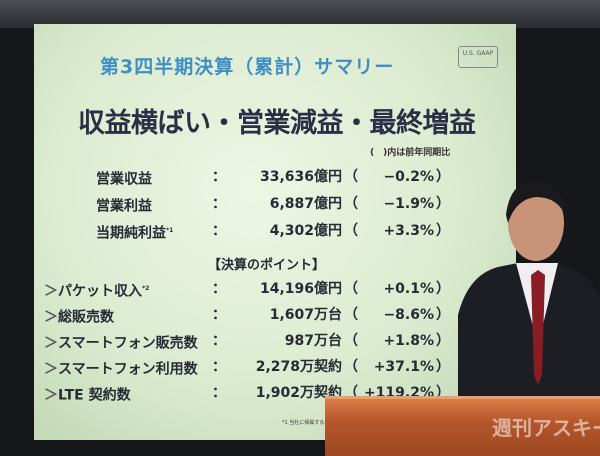 The width and height of the screenshot is (600, 456). I want to click on row-label-text: 総販売数, so click(86, 317).